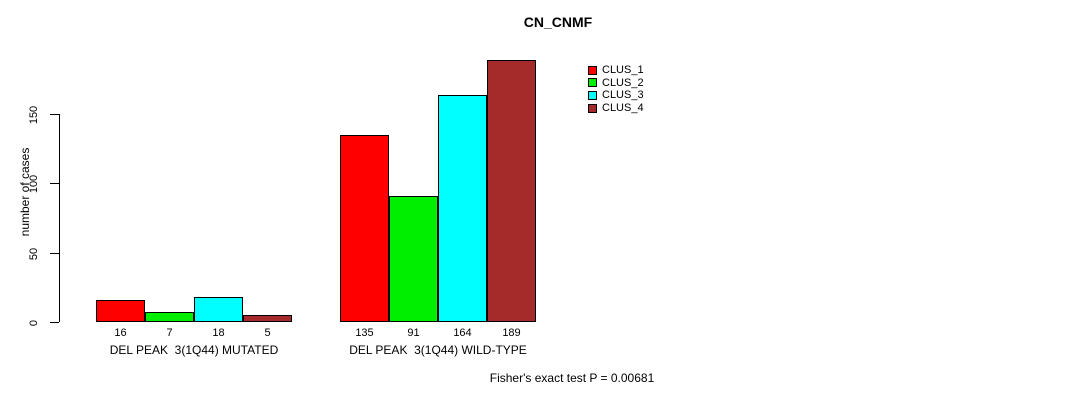 The image size is (1090, 400). I want to click on legend-label: CLUS_3, so click(623, 95).